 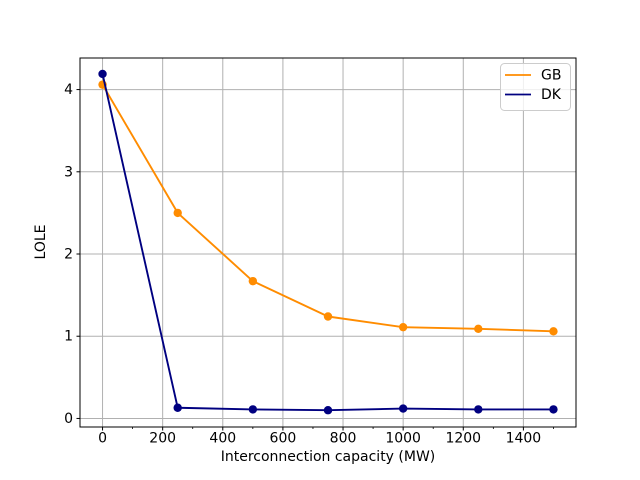 I want to click on x-tick-label: 1000, so click(x=403, y=439).